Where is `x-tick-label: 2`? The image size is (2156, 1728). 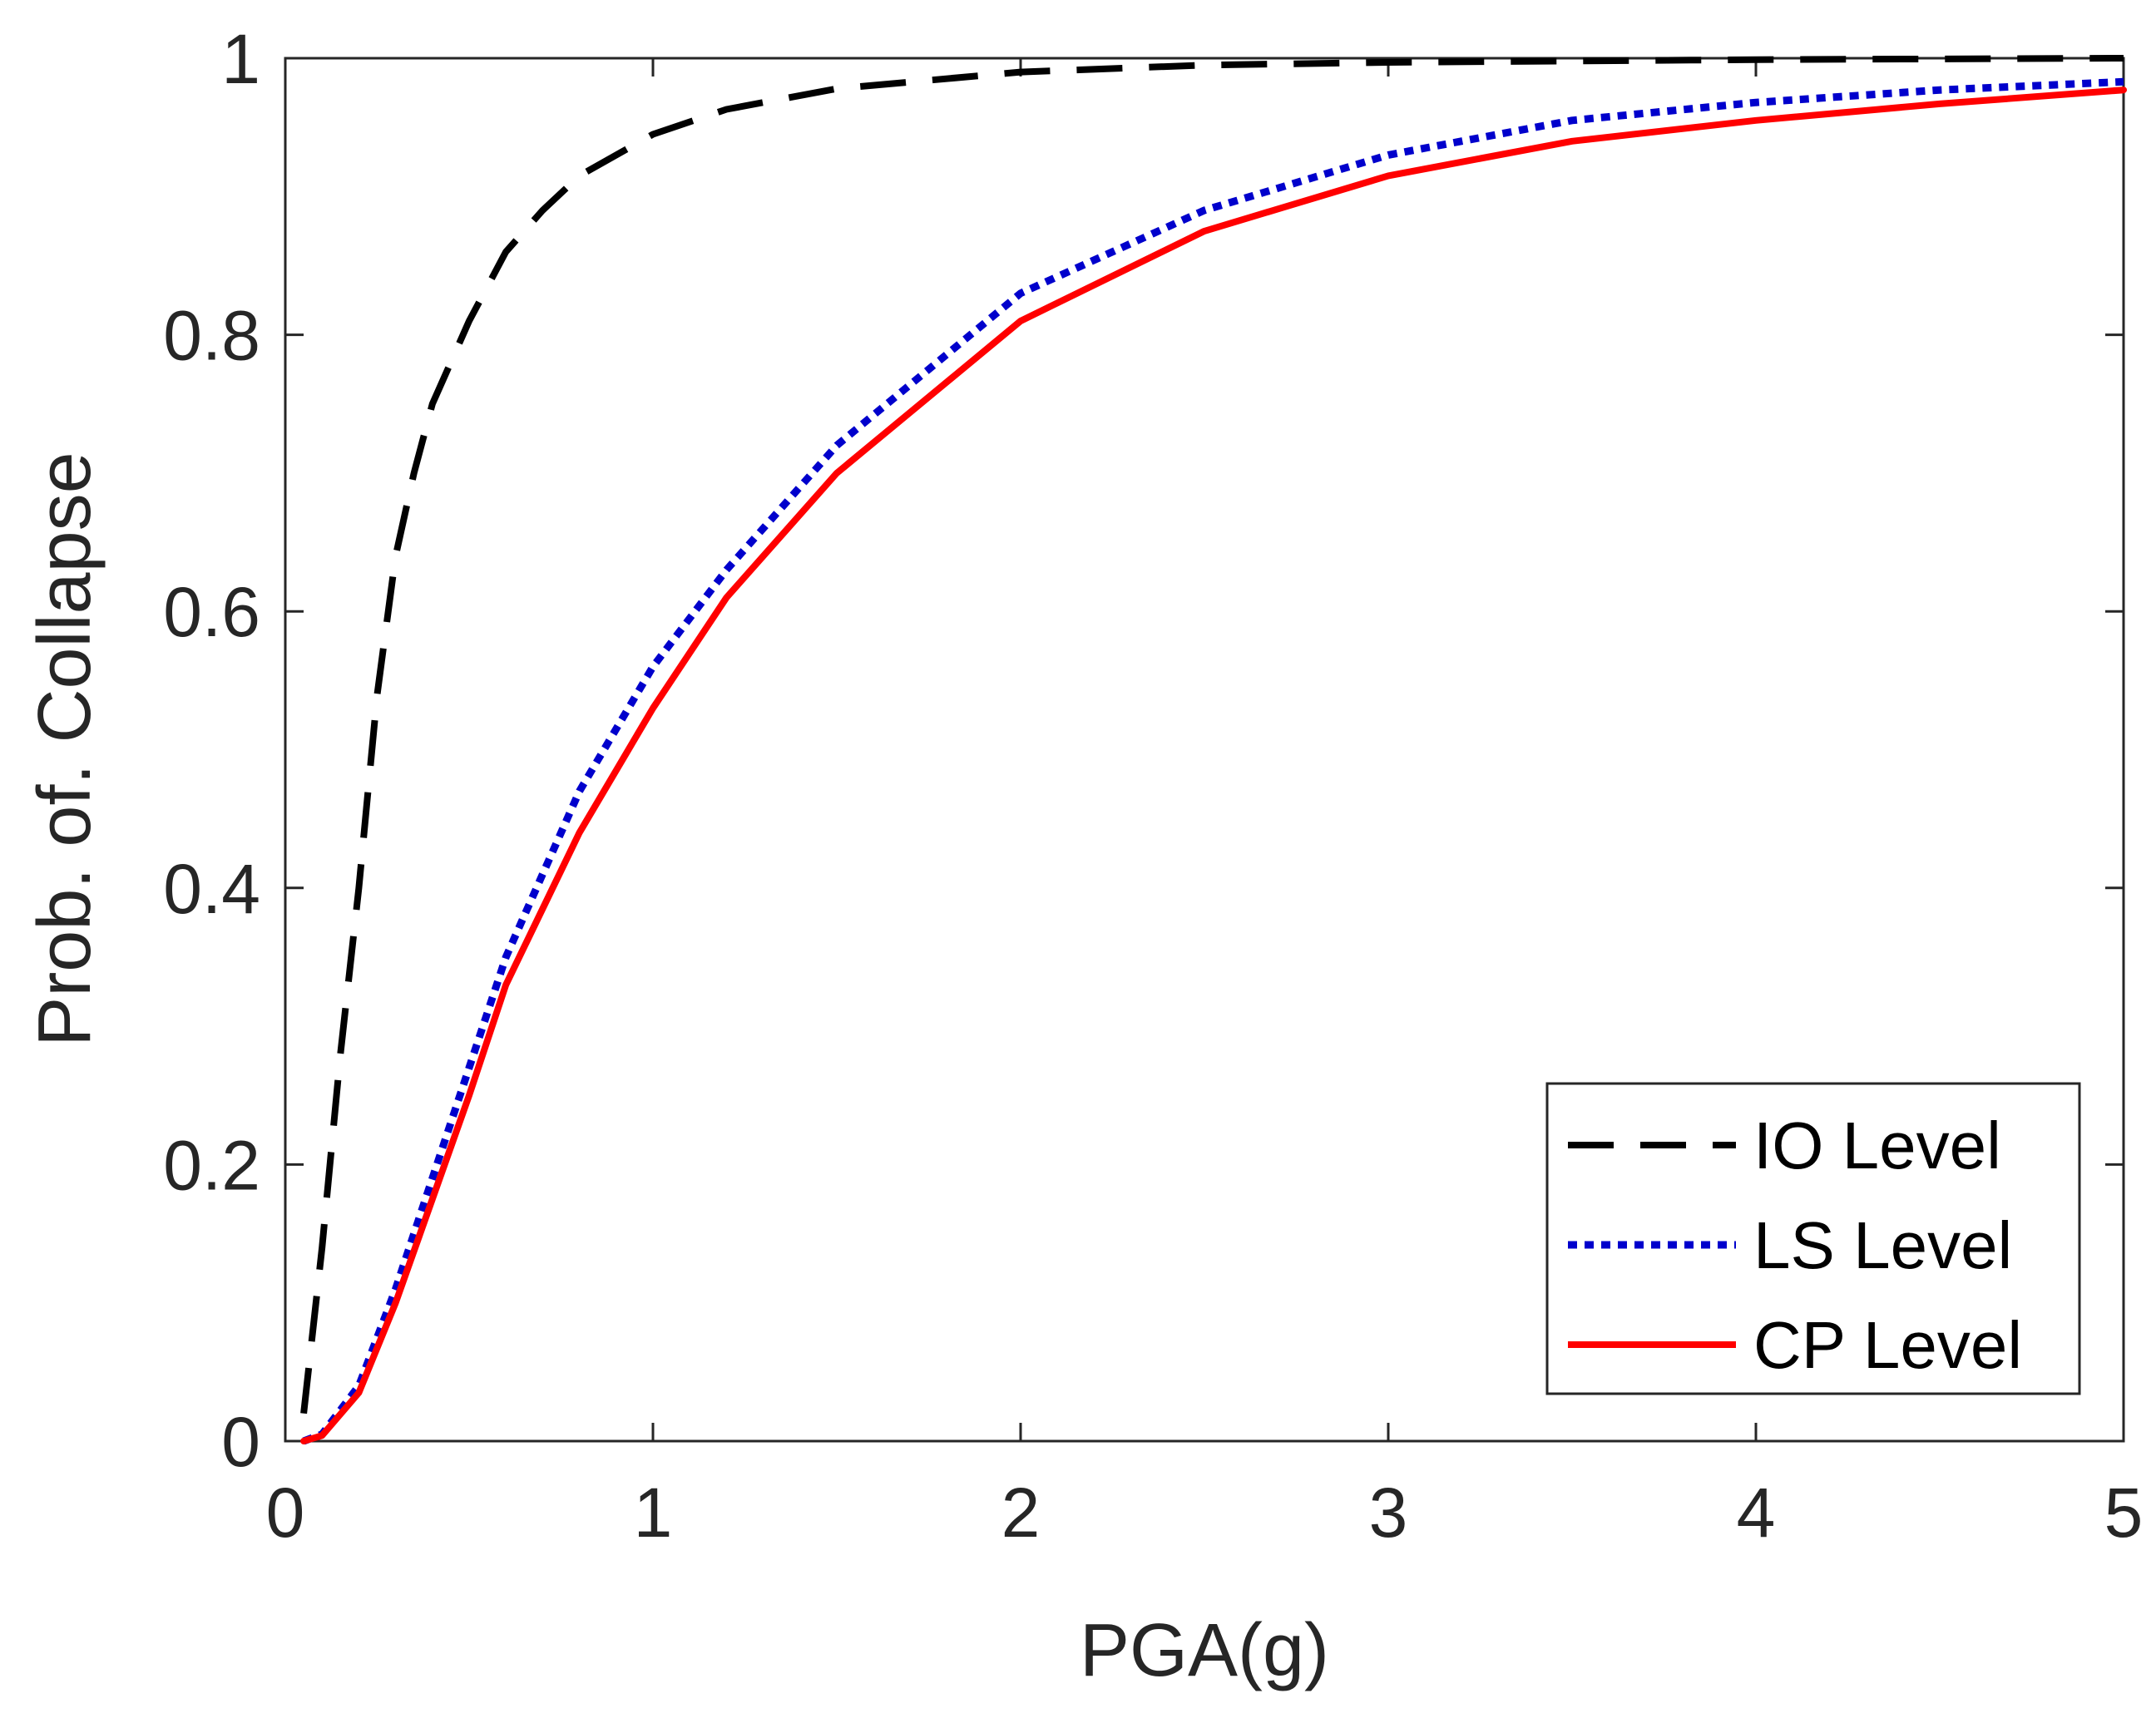
x-tick-label: 2 is located at coordinates (1021, 1513).